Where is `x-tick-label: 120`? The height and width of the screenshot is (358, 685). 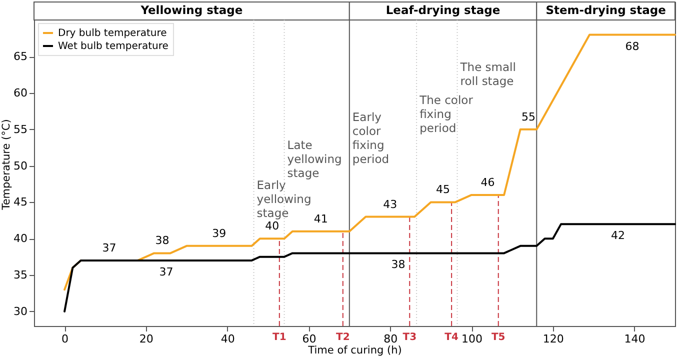
x-tick-label: 120 is located at coordinates (553, 339).